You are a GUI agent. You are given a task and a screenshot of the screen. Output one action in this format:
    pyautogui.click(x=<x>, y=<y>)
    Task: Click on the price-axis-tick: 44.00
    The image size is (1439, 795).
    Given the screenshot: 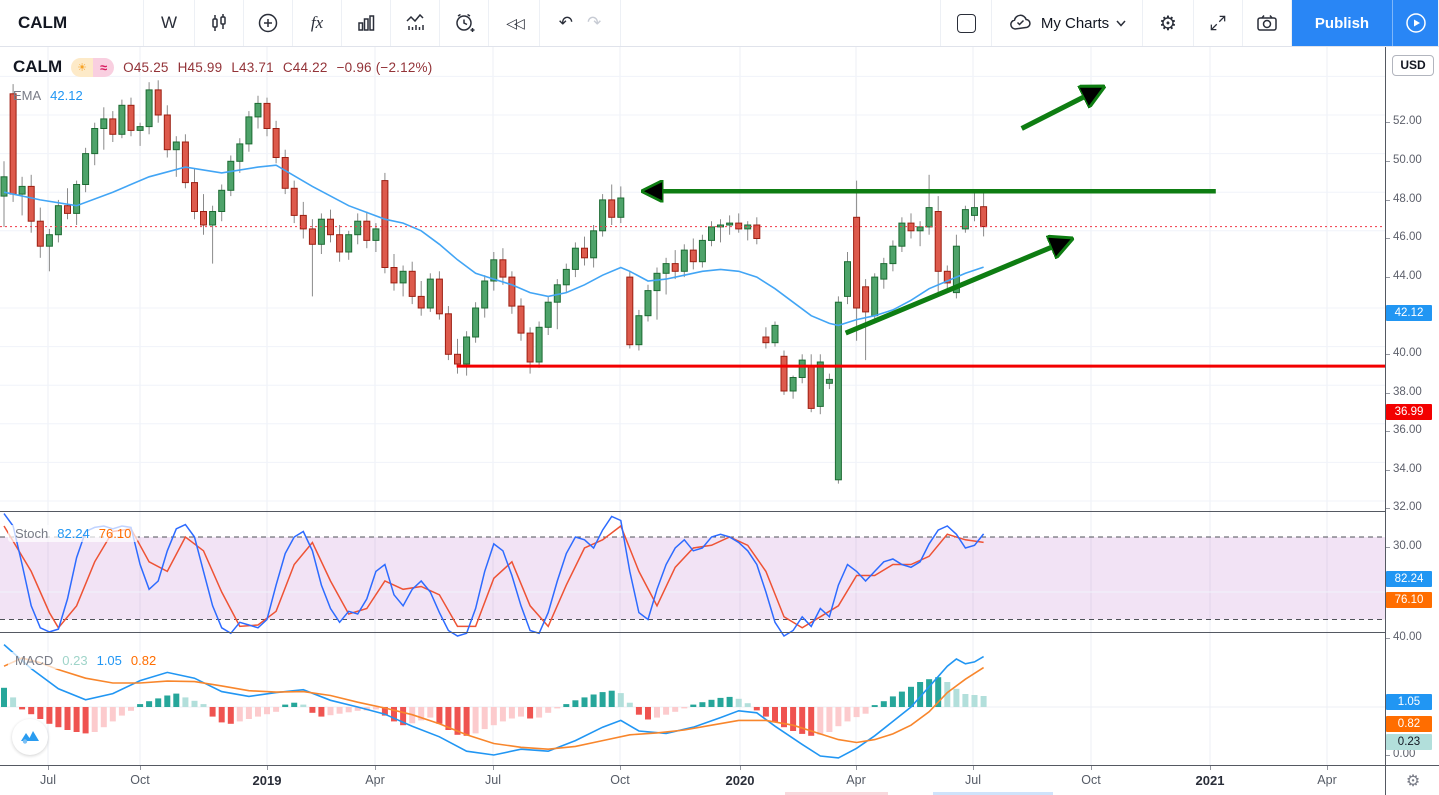 What is the action you would take?
    pyautogui.click(x=1404, y=275)
    